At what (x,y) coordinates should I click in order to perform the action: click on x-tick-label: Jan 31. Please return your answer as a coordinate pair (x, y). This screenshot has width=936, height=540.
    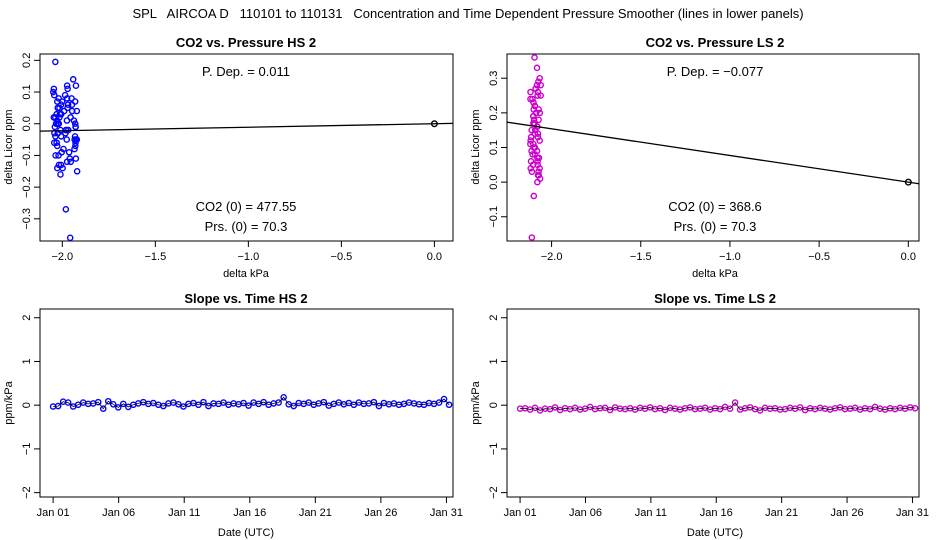
    Looking at the image, I should click on (912, 513).